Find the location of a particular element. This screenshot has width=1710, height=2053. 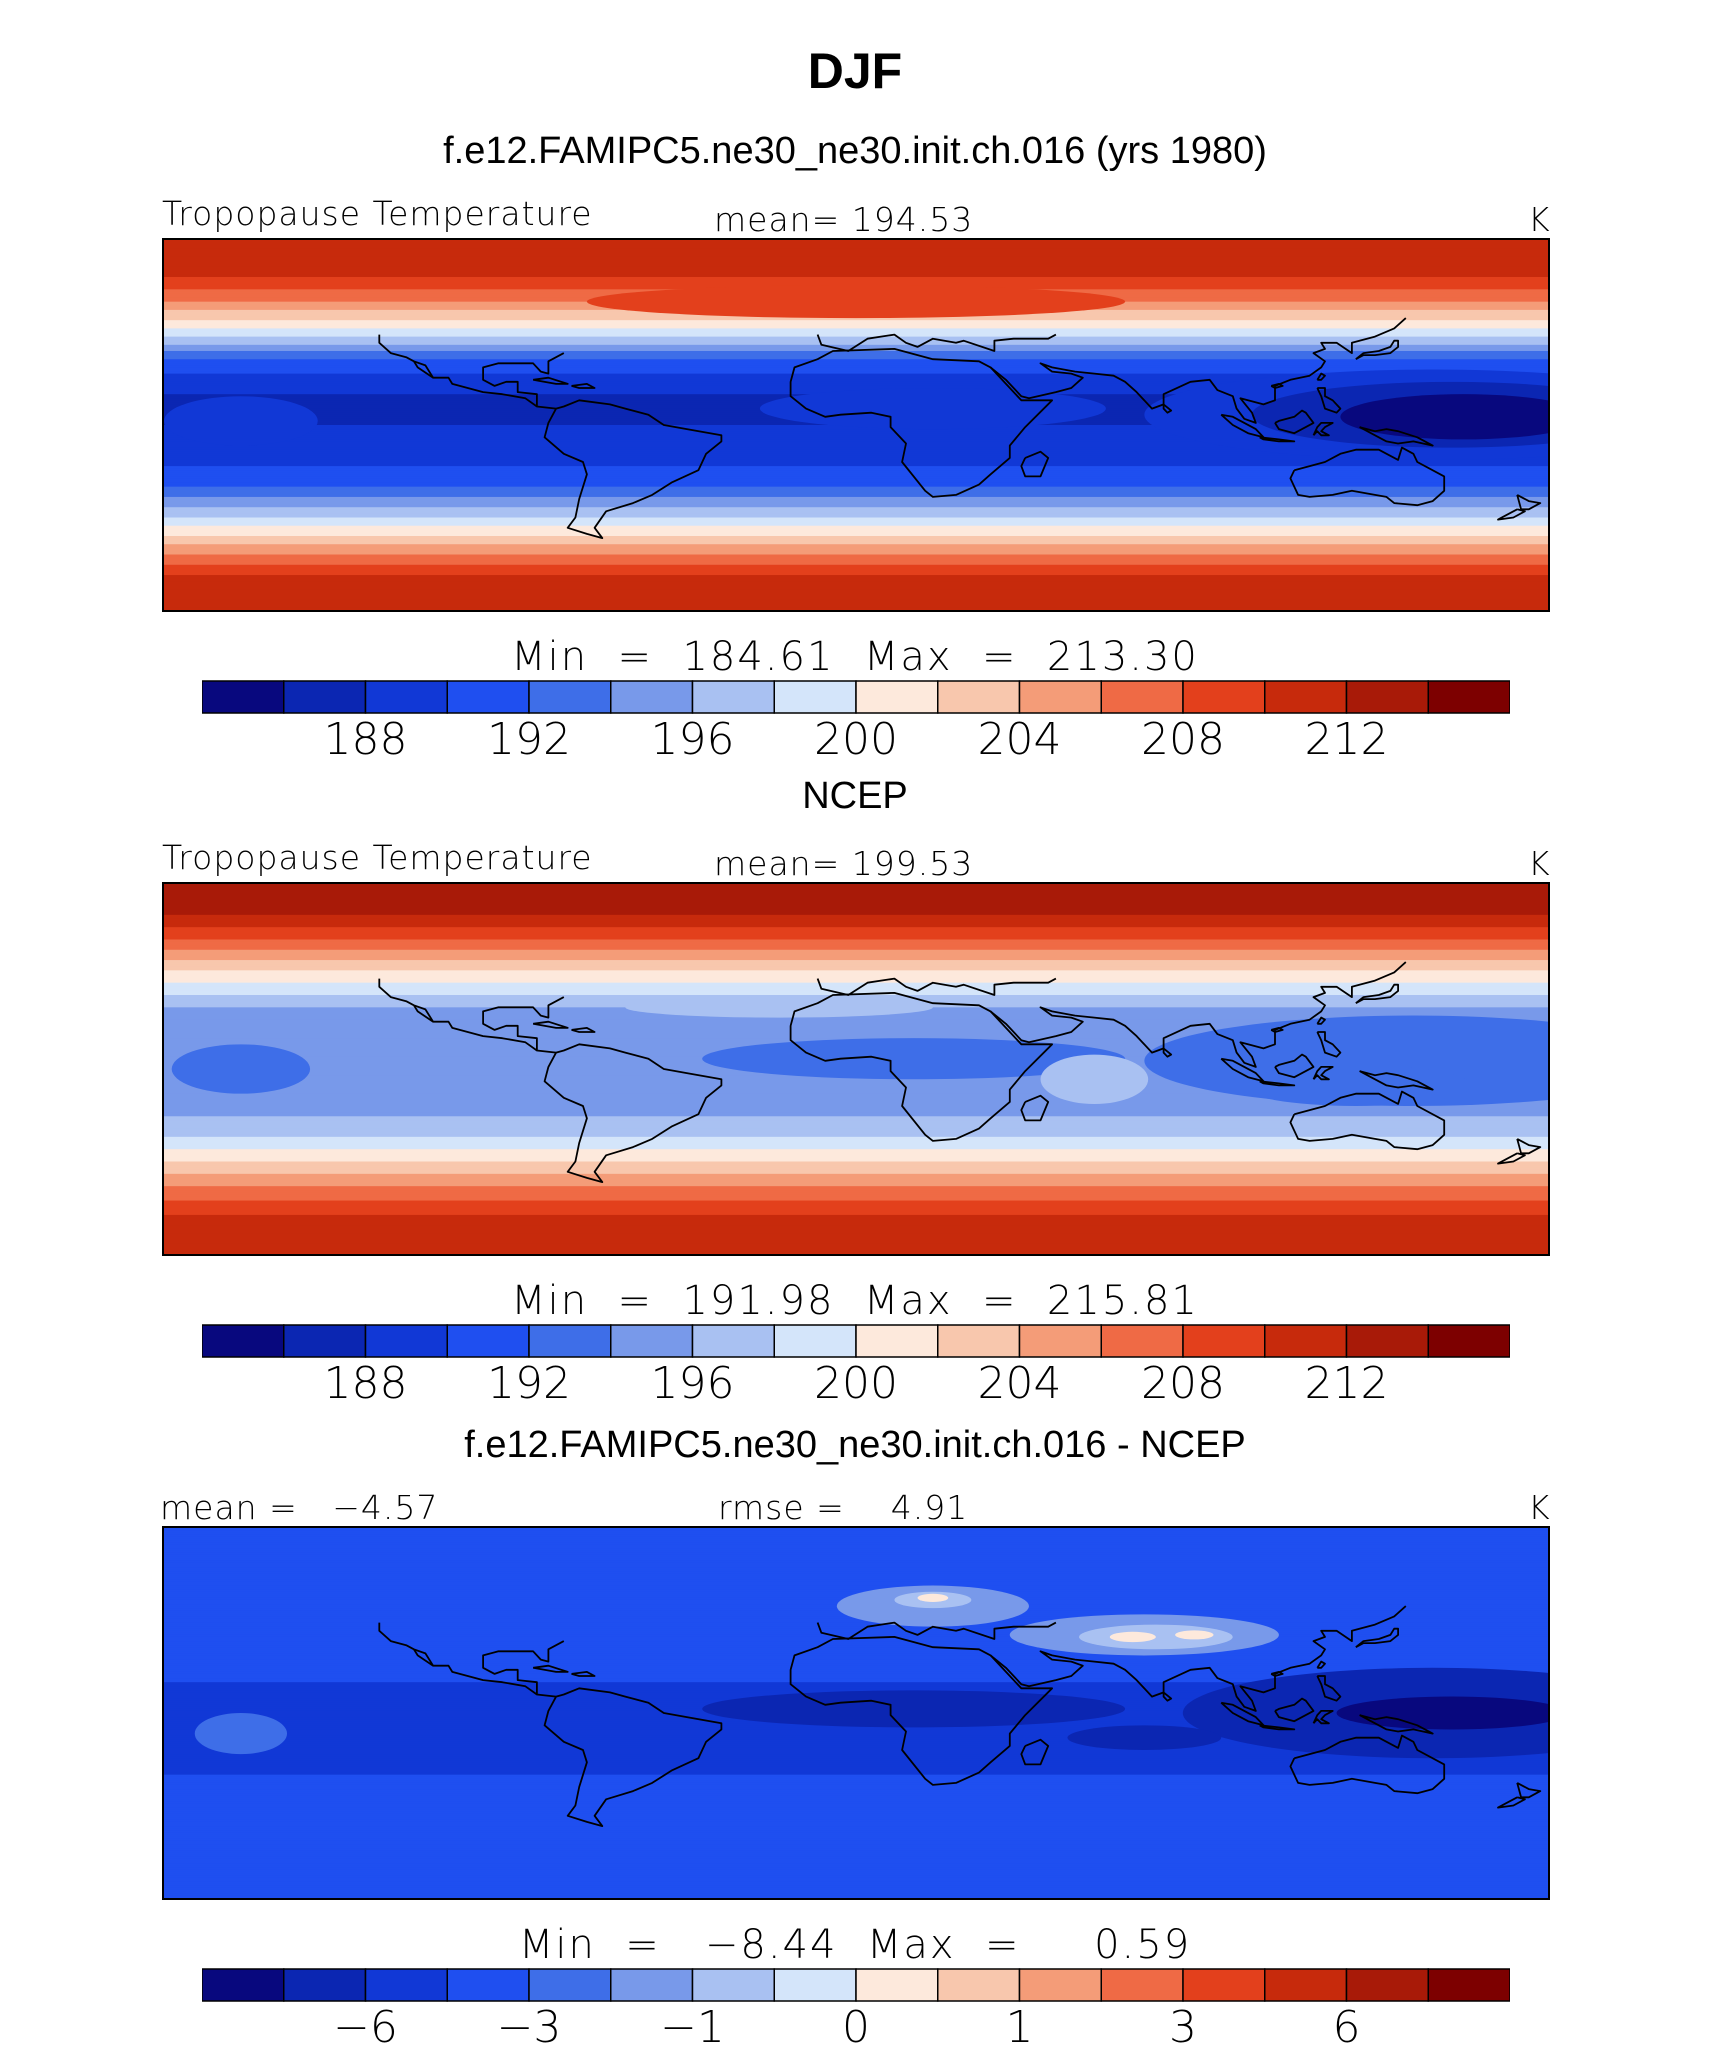

panel-3-colorbar-tick-label: −6 is located at coordinates (365, 2027).